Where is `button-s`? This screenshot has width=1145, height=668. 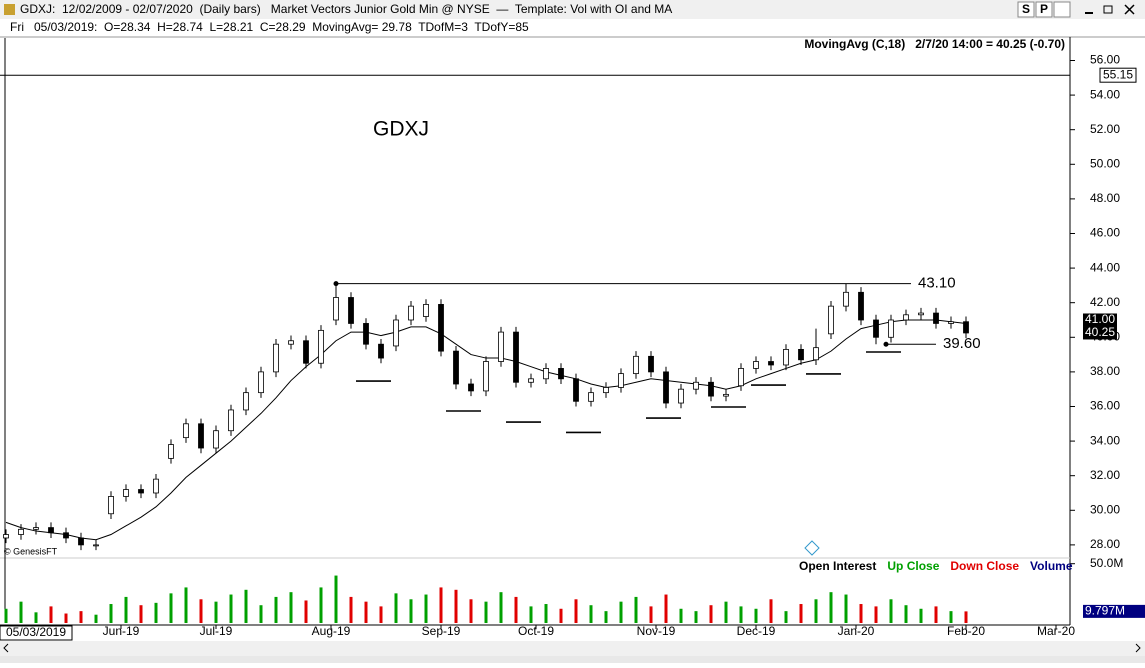
button-s is located at coordinates (1026, 9).